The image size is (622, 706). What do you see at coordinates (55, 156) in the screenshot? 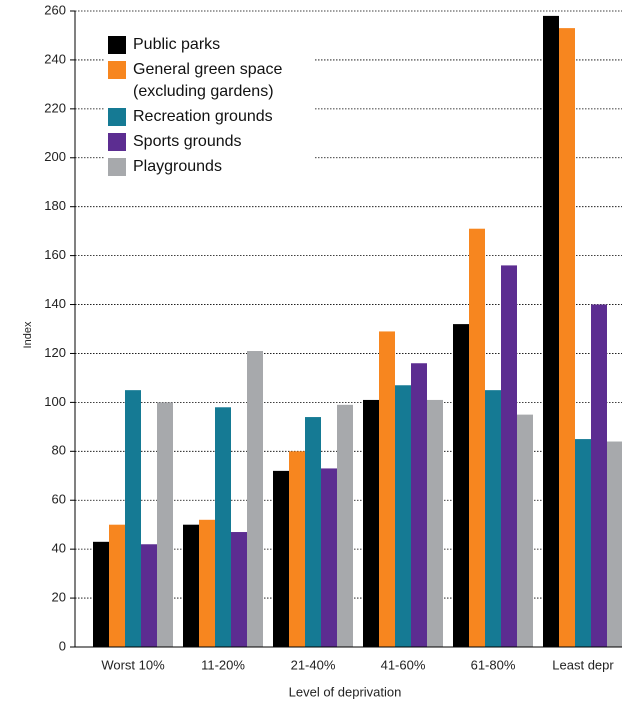
I see `y-tick-label: 200` at bounding box center [55, 156].